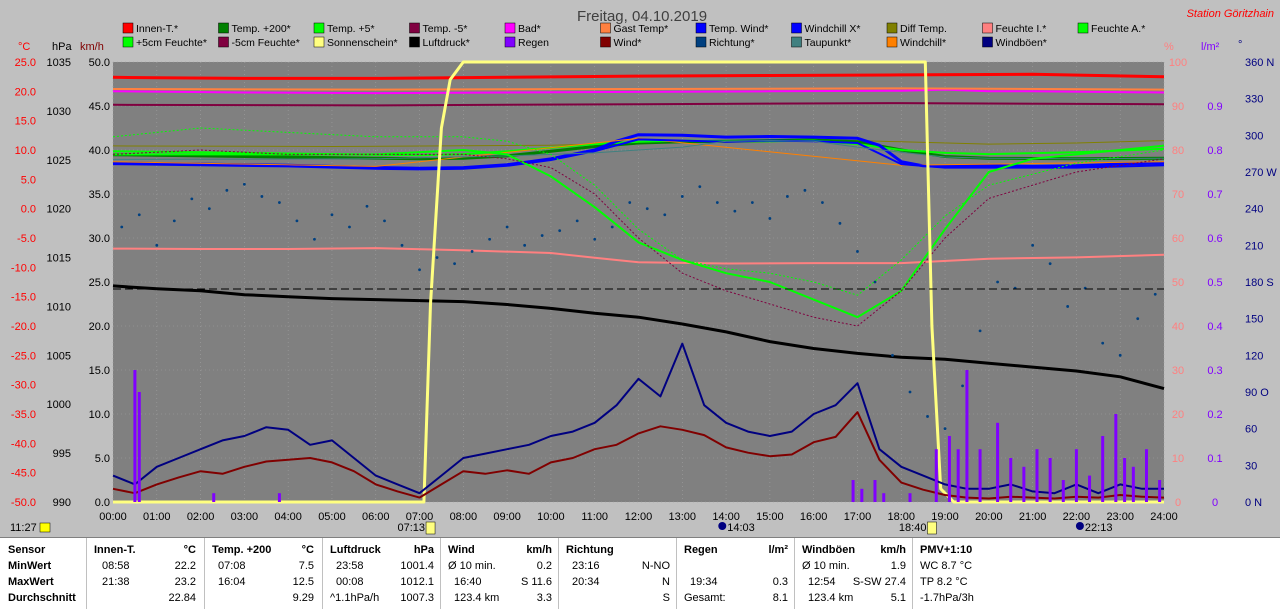 The width and height of the screenshot is (1280, 609). What do you see at coordinates (770, 517) in the screenshot?
I see `time-tick: 15:00` at bounding box center [770, 517].